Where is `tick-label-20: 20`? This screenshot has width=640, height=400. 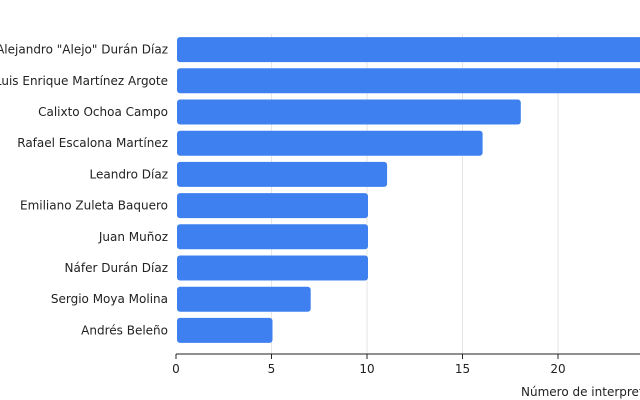
tick-label-20: 20 is located at coordinates (557, 369).